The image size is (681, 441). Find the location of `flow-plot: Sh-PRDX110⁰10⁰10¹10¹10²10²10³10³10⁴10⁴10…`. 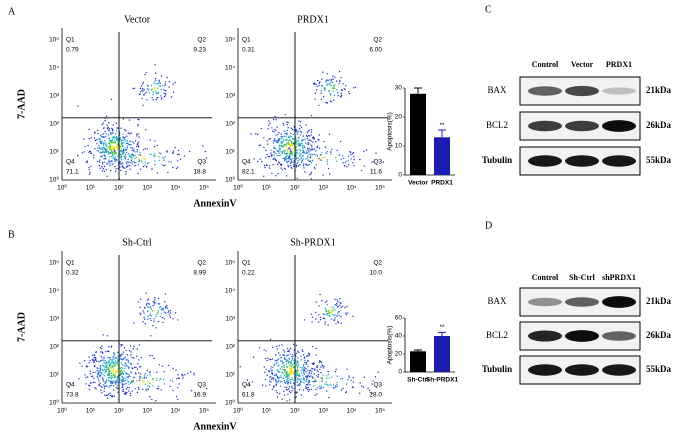

flow-plot: Sh-PRDX110⁰10⁰10¹10¹10²10²10³10³10⁴10⁴10… is located at coordinates (308, 326).